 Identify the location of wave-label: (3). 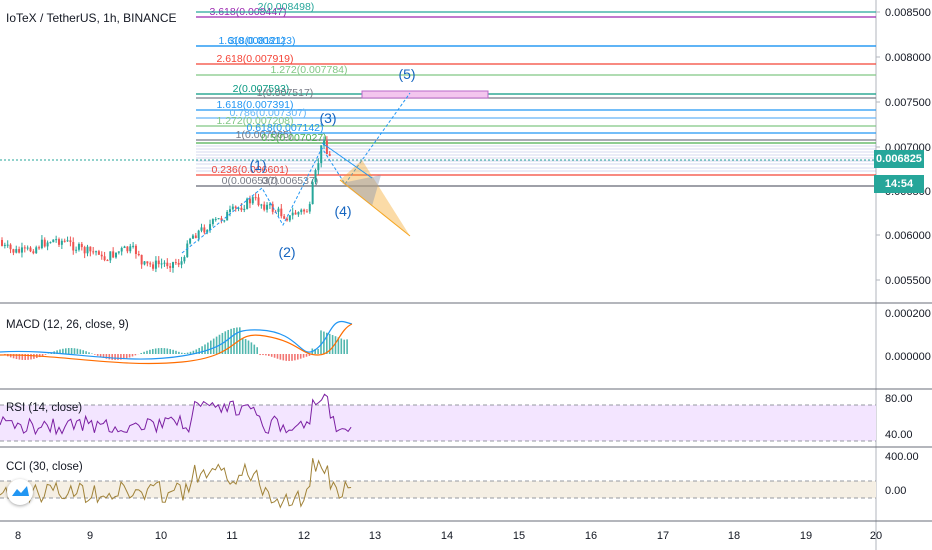
(327, 118).